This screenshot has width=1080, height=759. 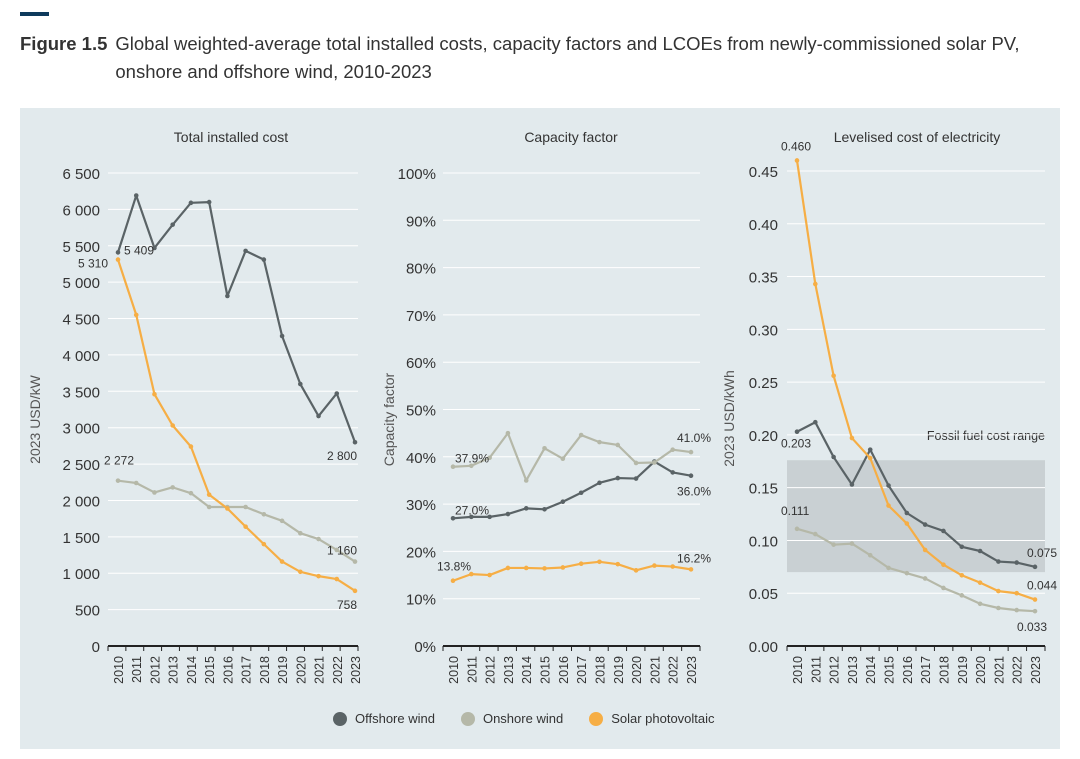 I want to click on y-tick-label: 0.30, so click(x=763, y=330).